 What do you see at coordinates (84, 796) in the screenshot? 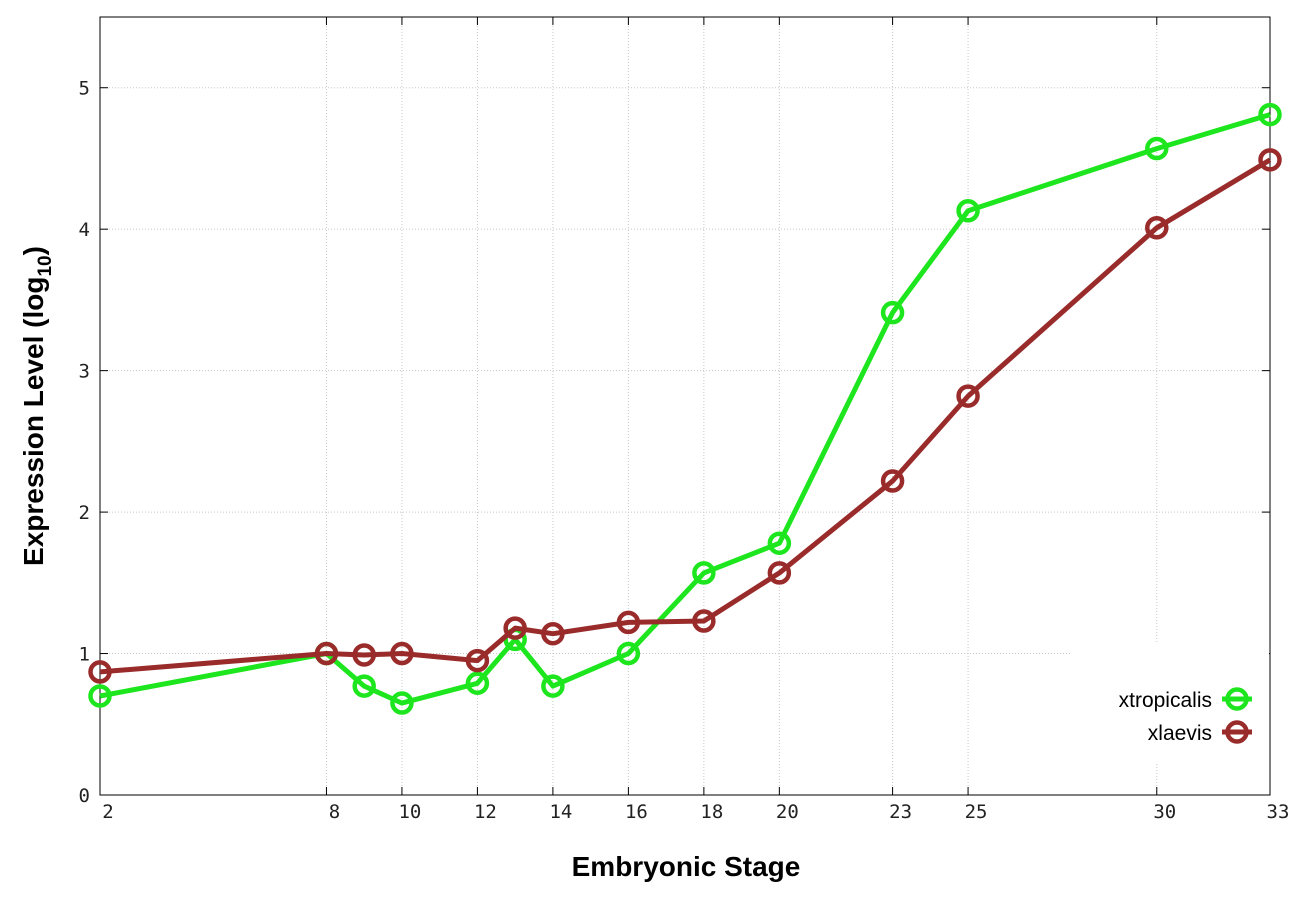
I see `y-tick-label: 0` at bounding box center [84, 796].